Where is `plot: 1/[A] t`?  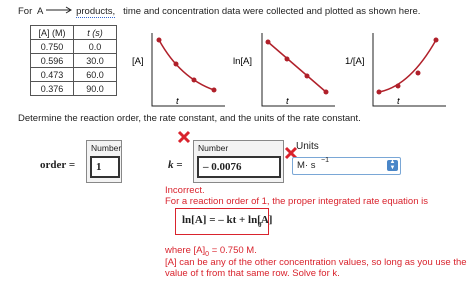
plot: 1/[A] t is located at coordinates (395, 70).